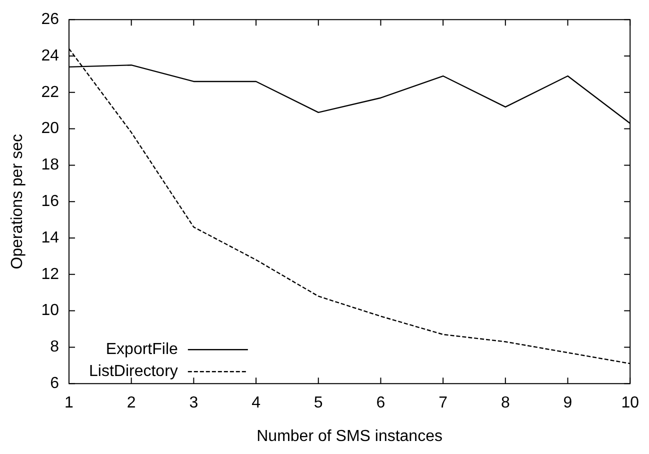 Image resolution: width=649 pixels, height=454 pixels. Describe the element at coordinates (50, 55) in the screenshot. I see `y-tick-label: 24` at that location.